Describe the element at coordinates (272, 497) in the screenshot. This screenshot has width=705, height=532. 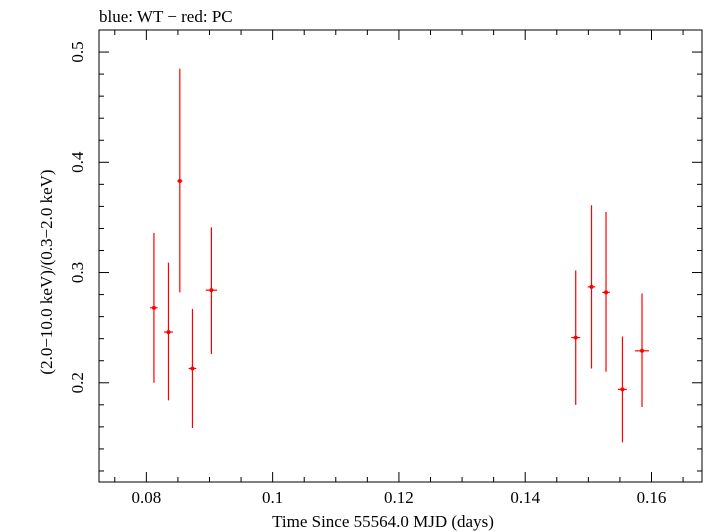
I see `x-tick-label: 0.1` at that location.